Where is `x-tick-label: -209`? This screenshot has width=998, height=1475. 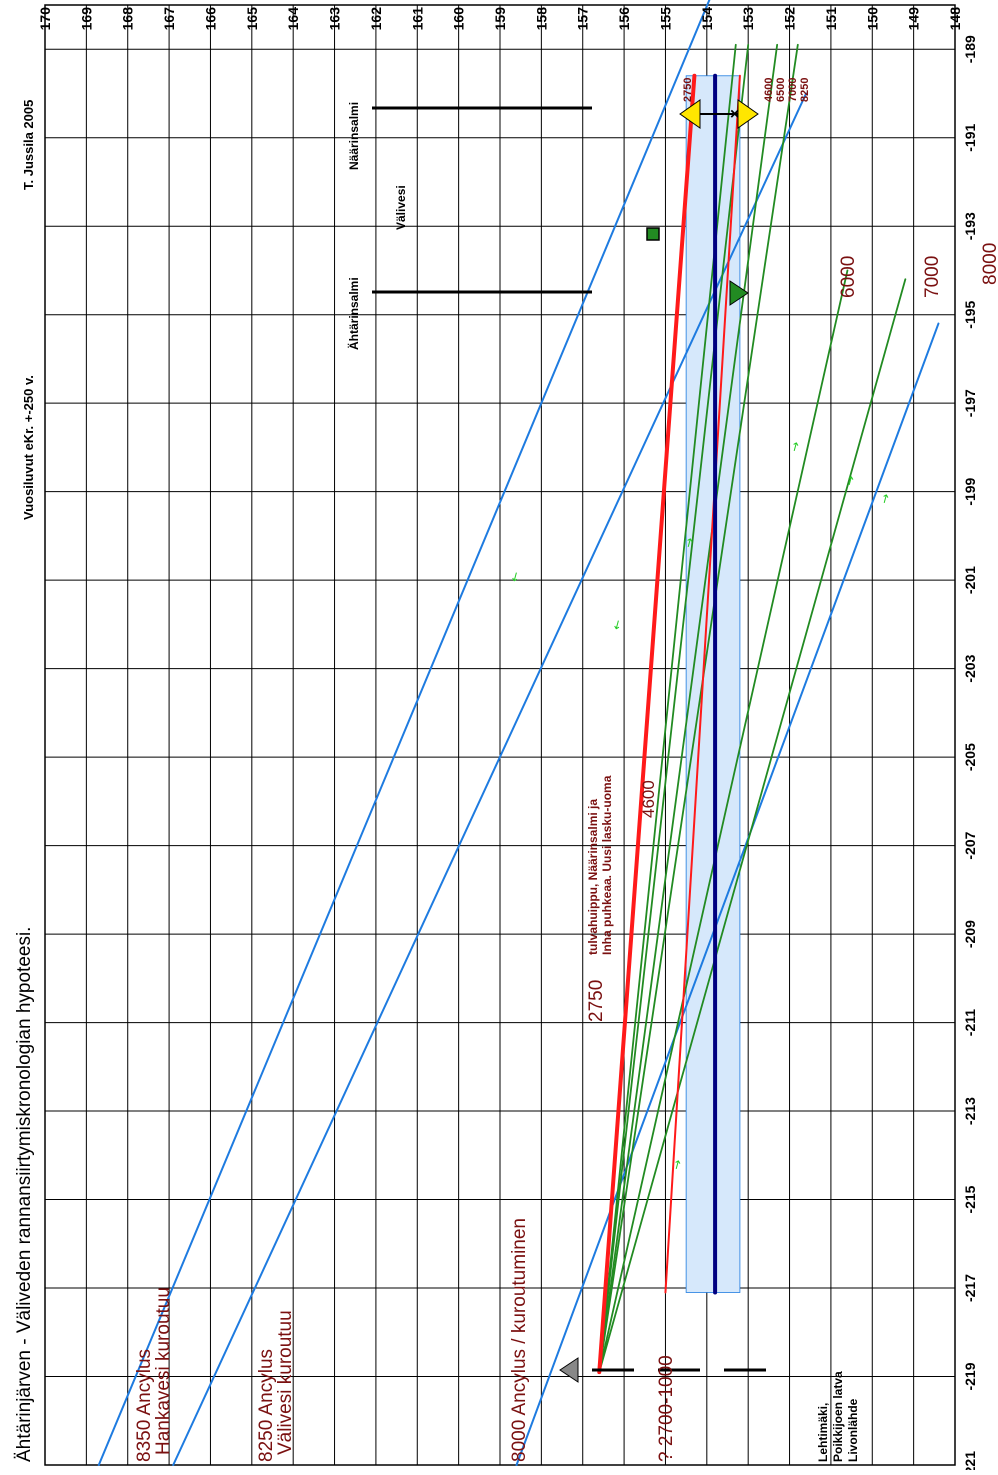 x-tick-label: -209 is located at coordinates (970, 934).